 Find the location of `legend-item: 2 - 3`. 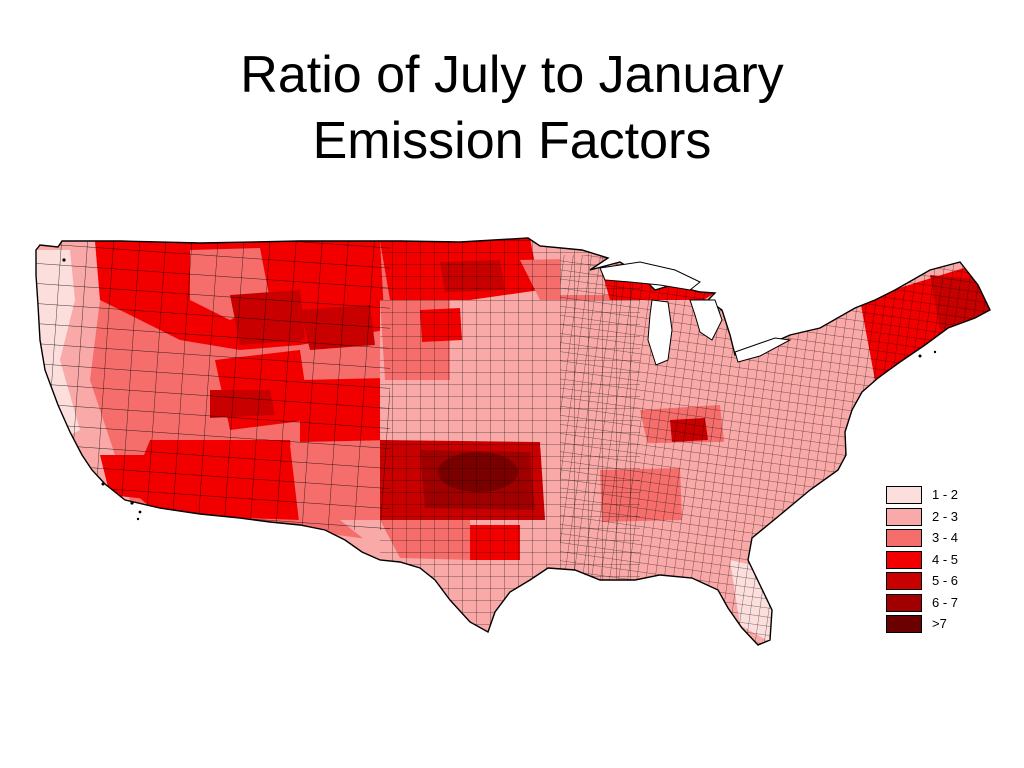

legend-item: 2 - 3 is located at coordinates (936, 518).